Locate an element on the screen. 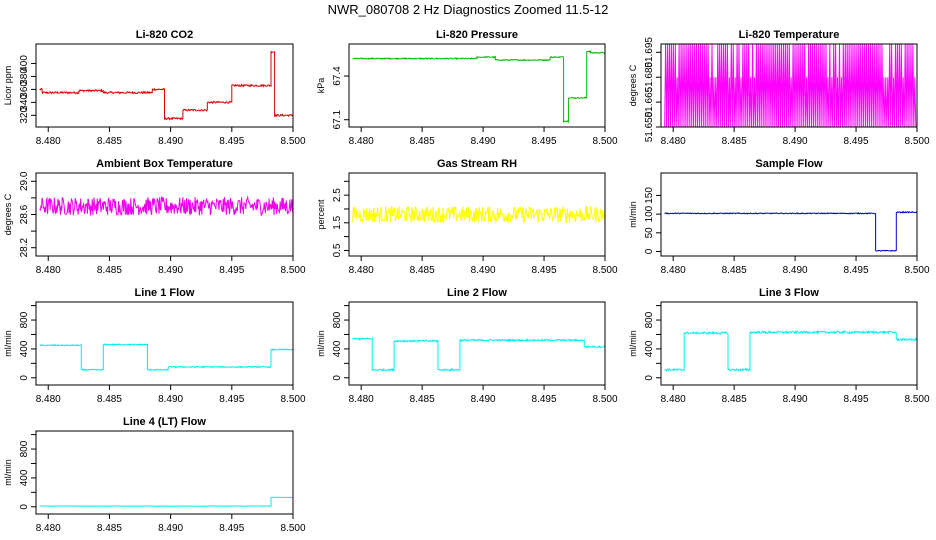 This screenshot has width=936, height=540. y-tick-label: 28.6 is located at coordinates (24, 214).